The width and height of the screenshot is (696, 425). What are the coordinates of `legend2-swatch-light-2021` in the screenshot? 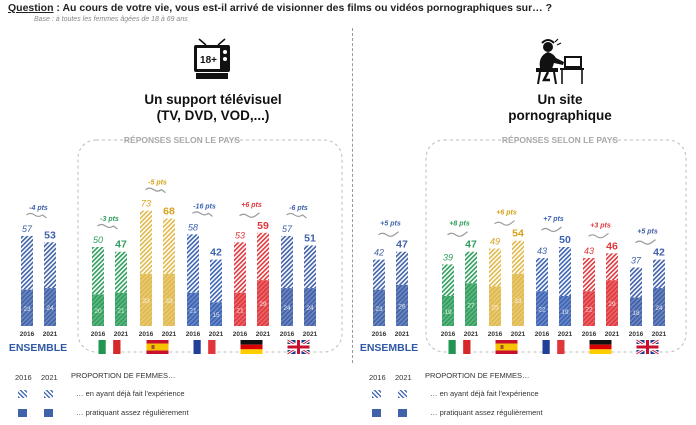 It's located at (402, 394).